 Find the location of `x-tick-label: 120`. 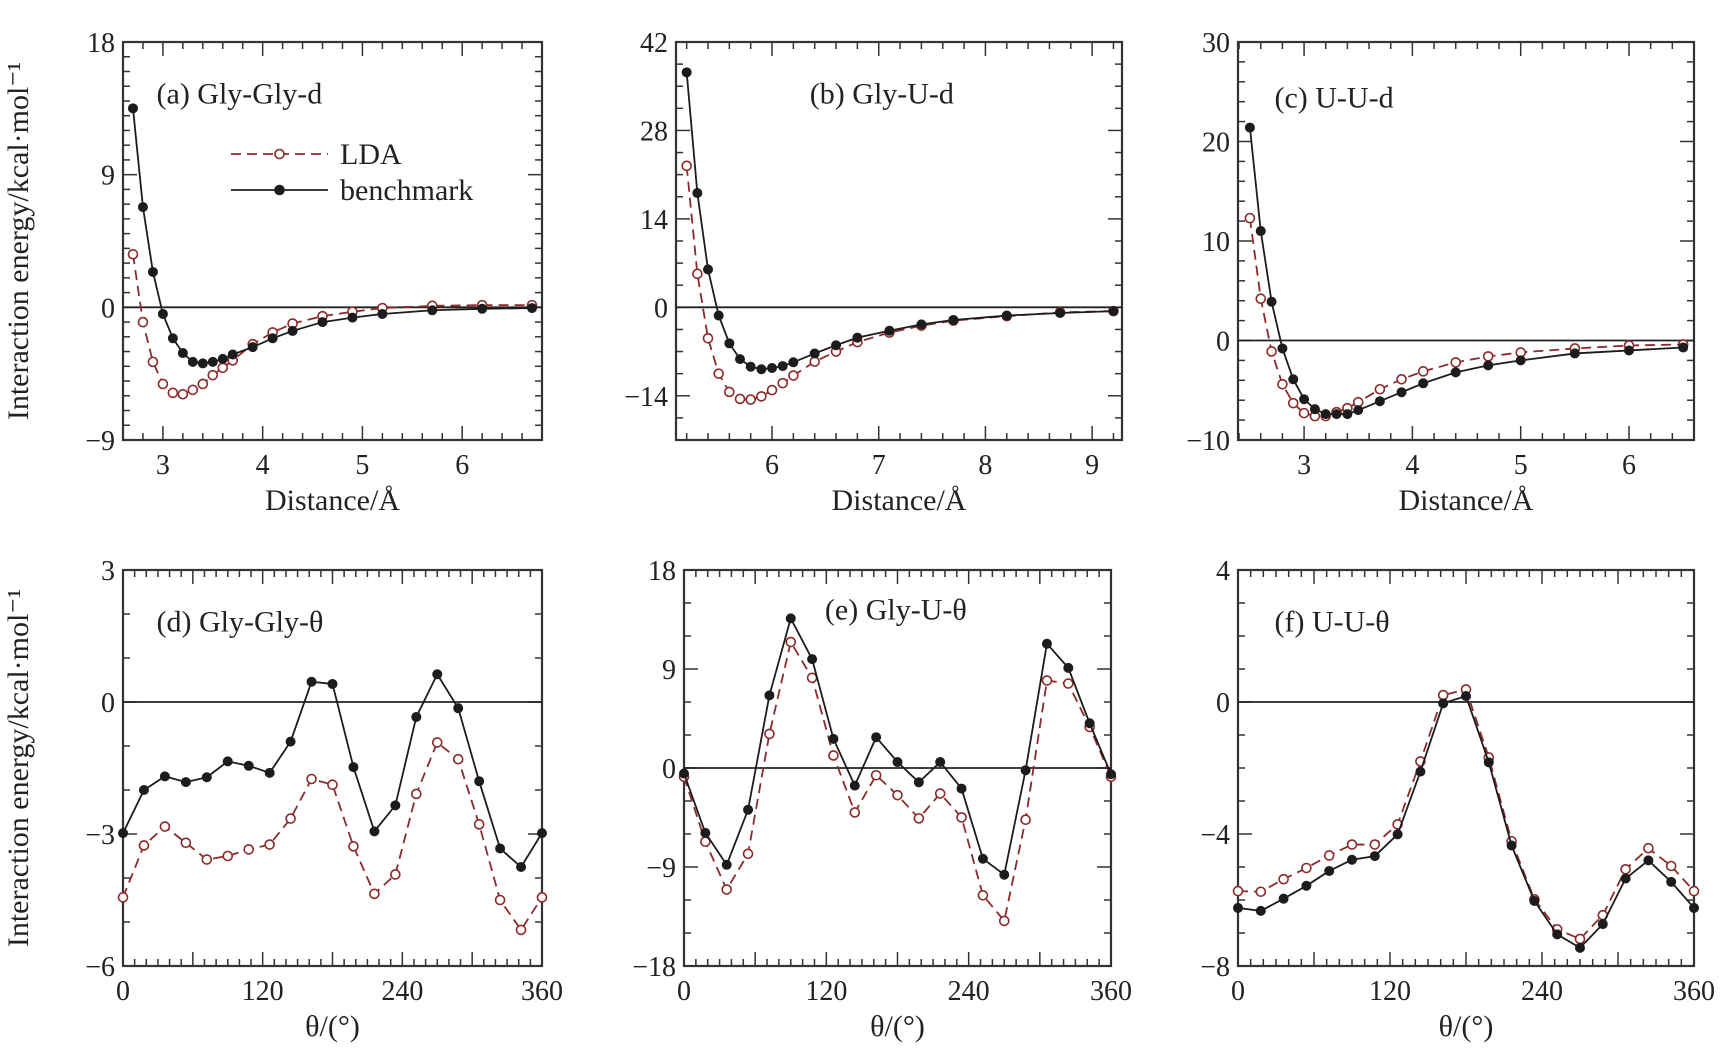

x-tick-label: 120 is located at coordinates (826, 991).